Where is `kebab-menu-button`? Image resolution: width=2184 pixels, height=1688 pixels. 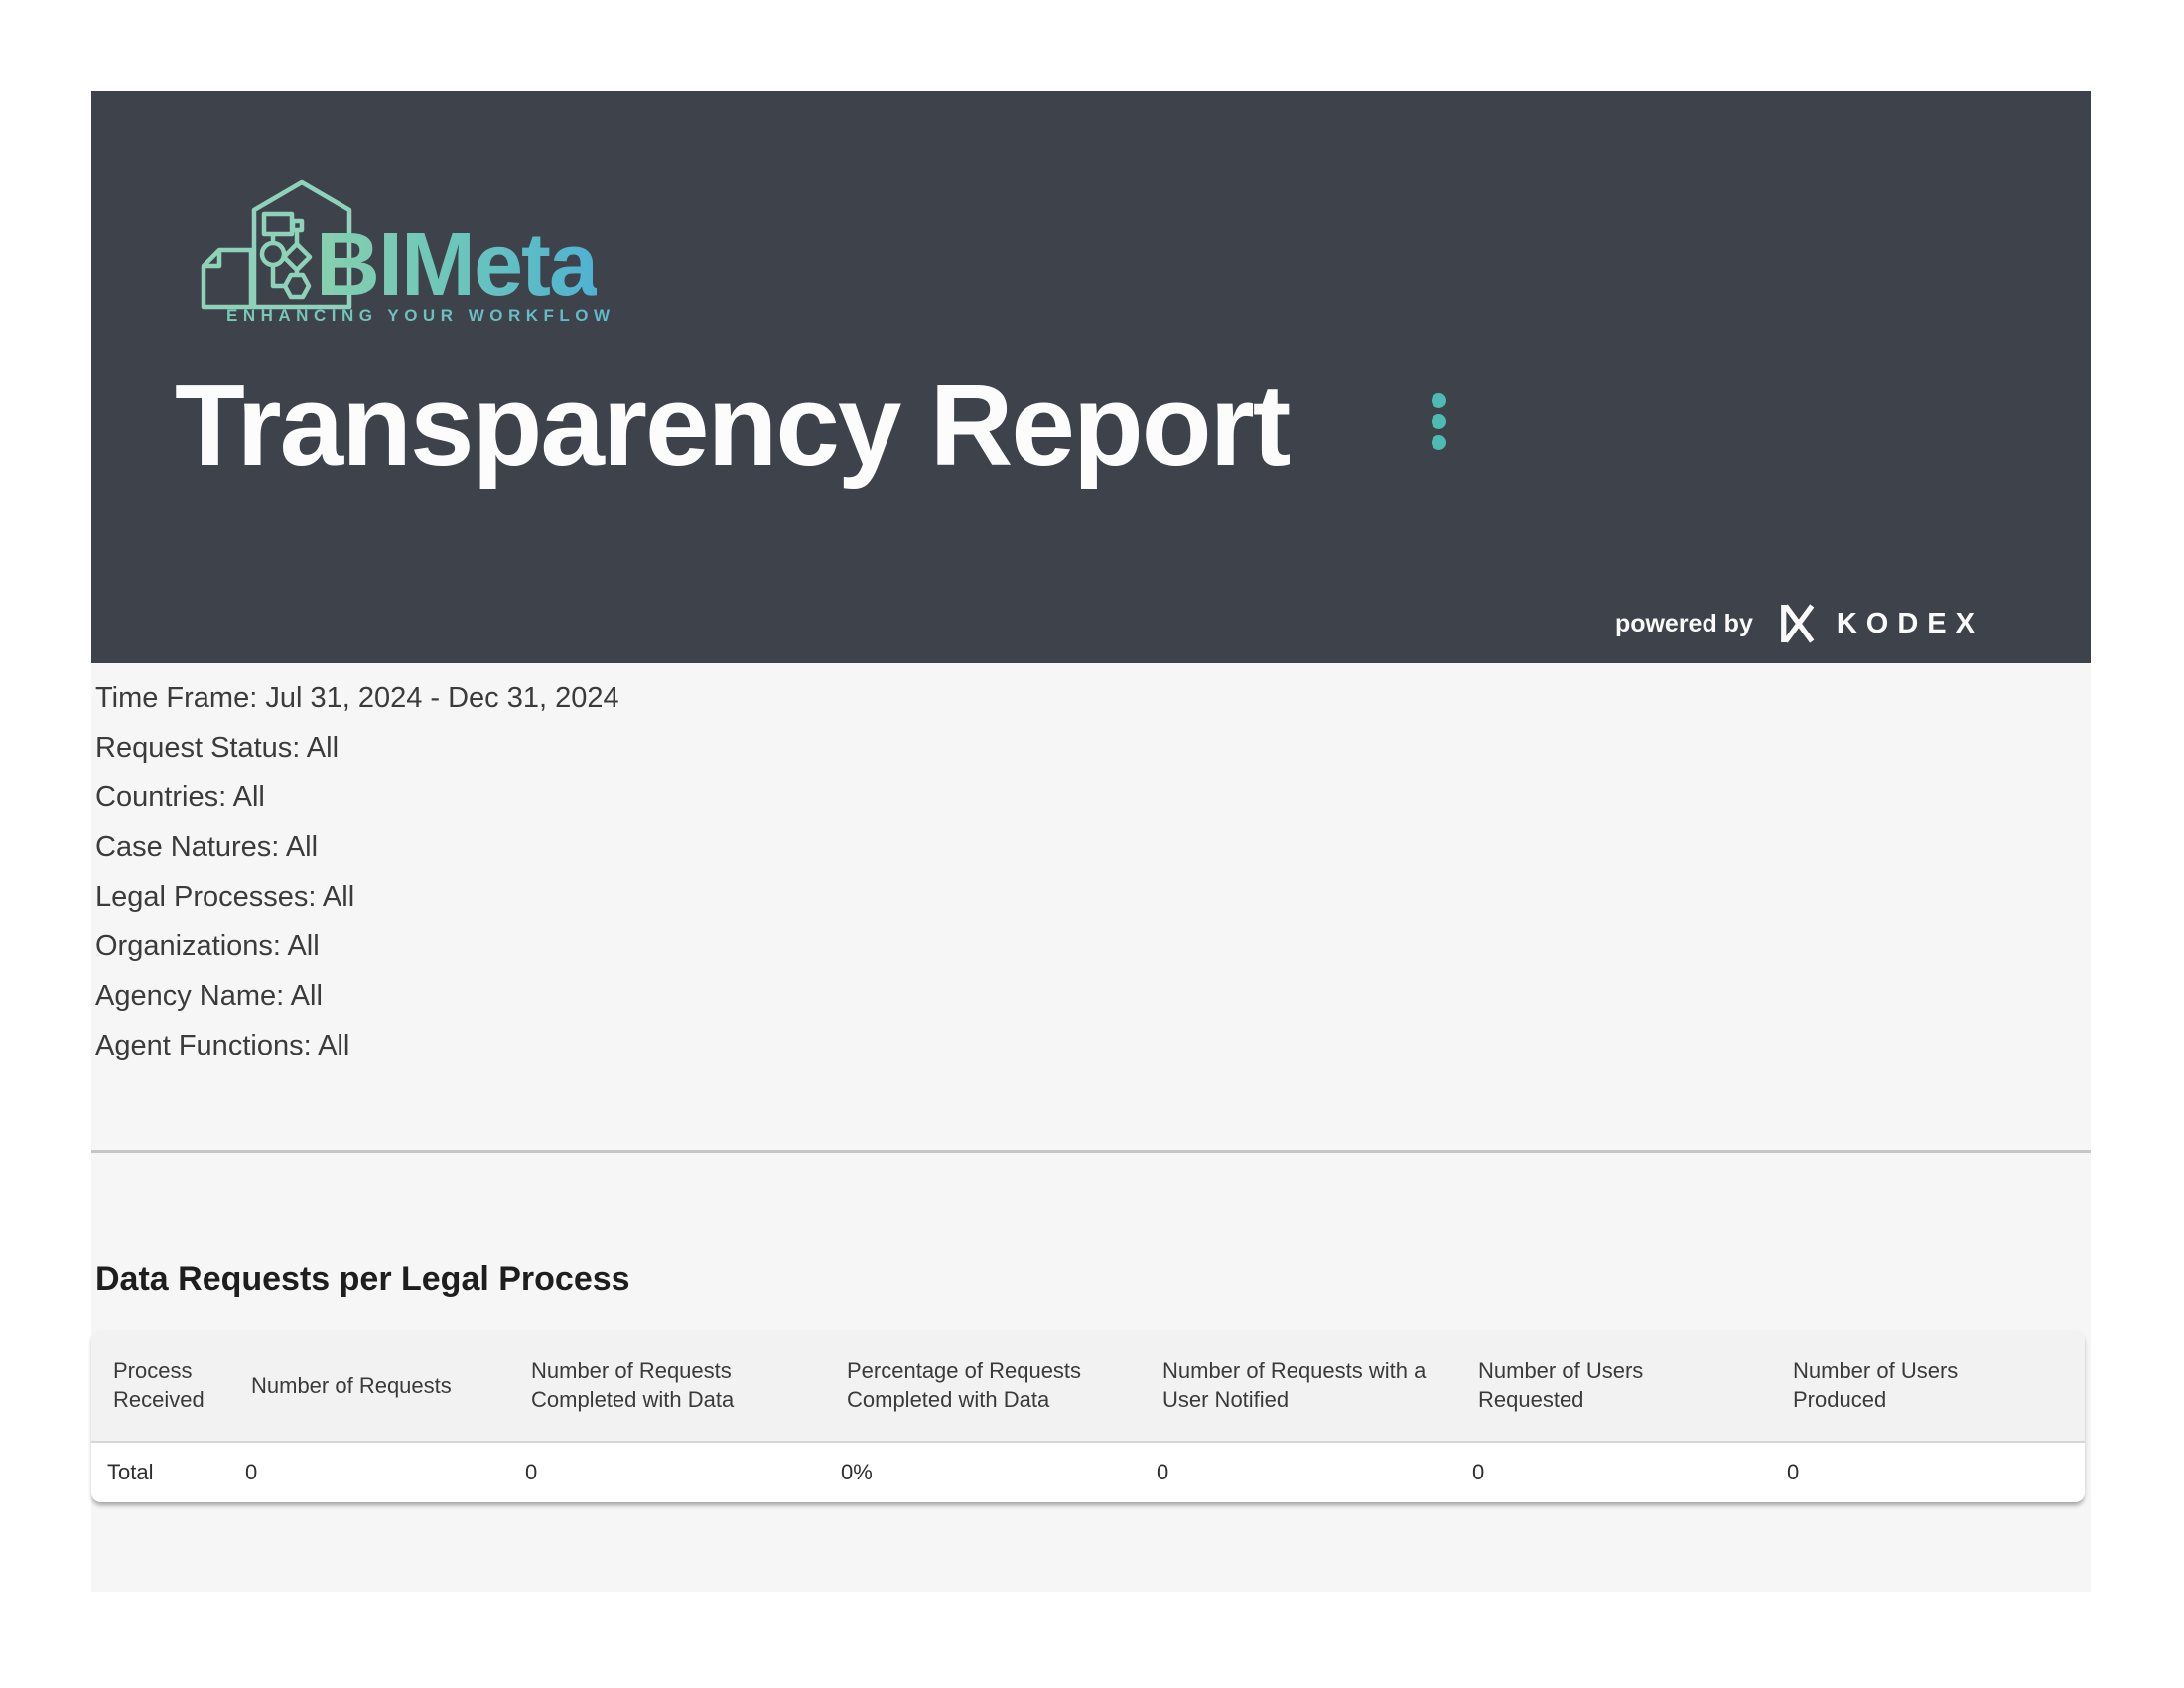 kebab-menu-button is located at coordinates (1439, 424).